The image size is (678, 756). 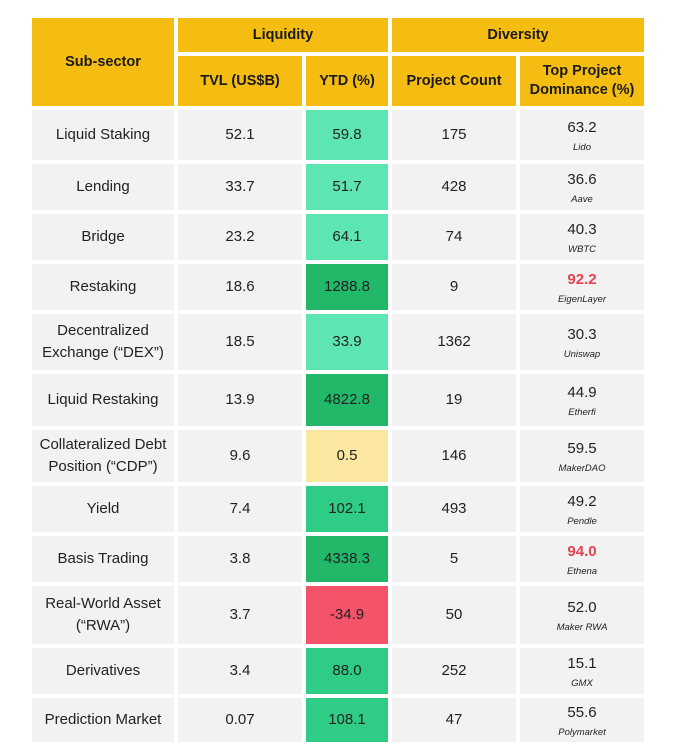 What do you see at coordinates (582, 249) in the screenshot?
I see `top-project-name: WBTC` at bounding box center [582, 249].